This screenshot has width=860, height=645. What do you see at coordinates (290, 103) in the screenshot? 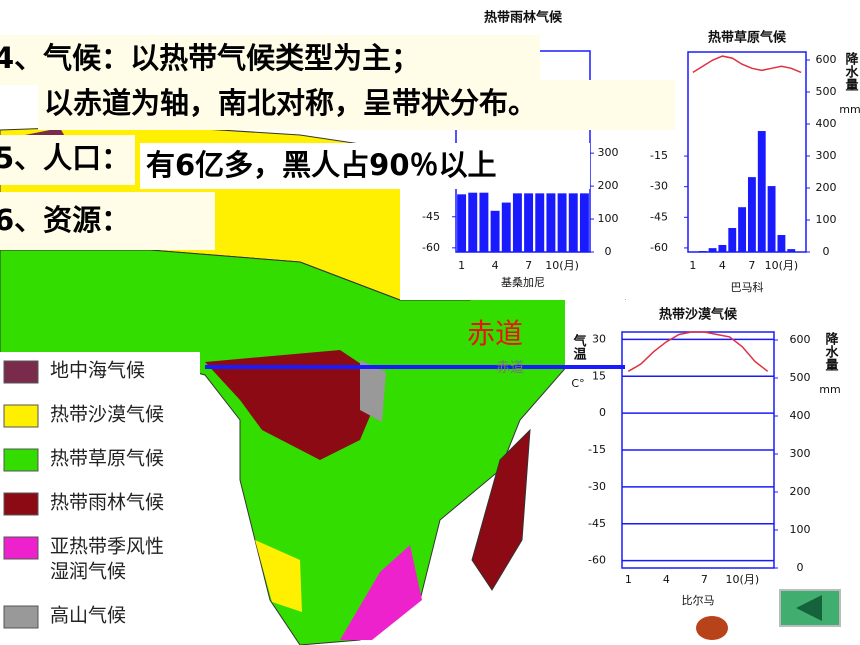
I see `climate-detail: 以赤道为轴，南北对称，呈带状分布。` at bounding box center [290, 103].